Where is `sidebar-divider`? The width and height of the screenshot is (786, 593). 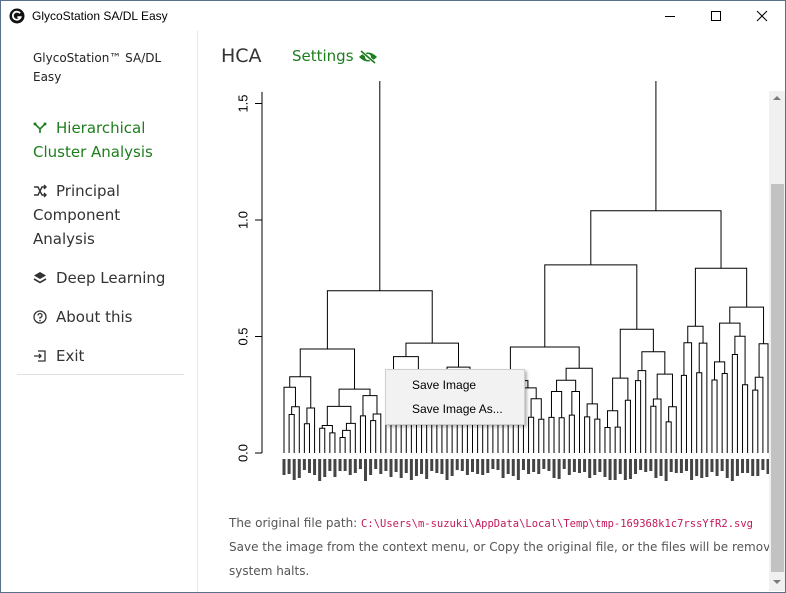
sidebar-divider is located at coordinates (100, 374).